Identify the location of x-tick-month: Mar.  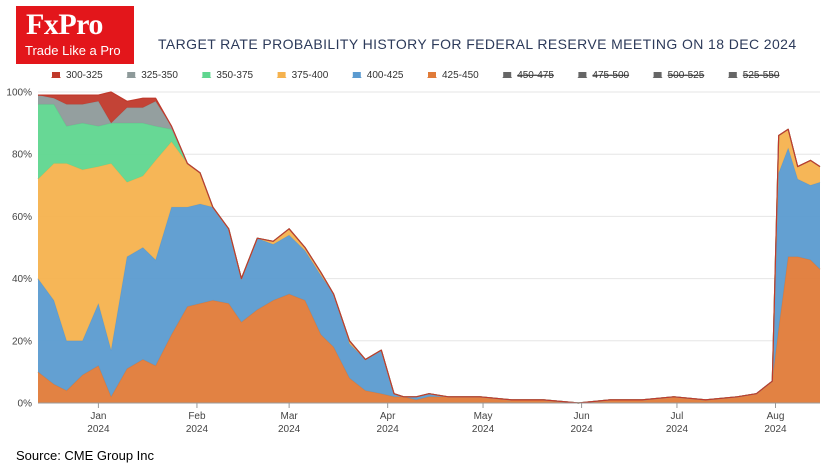
(290, 416).